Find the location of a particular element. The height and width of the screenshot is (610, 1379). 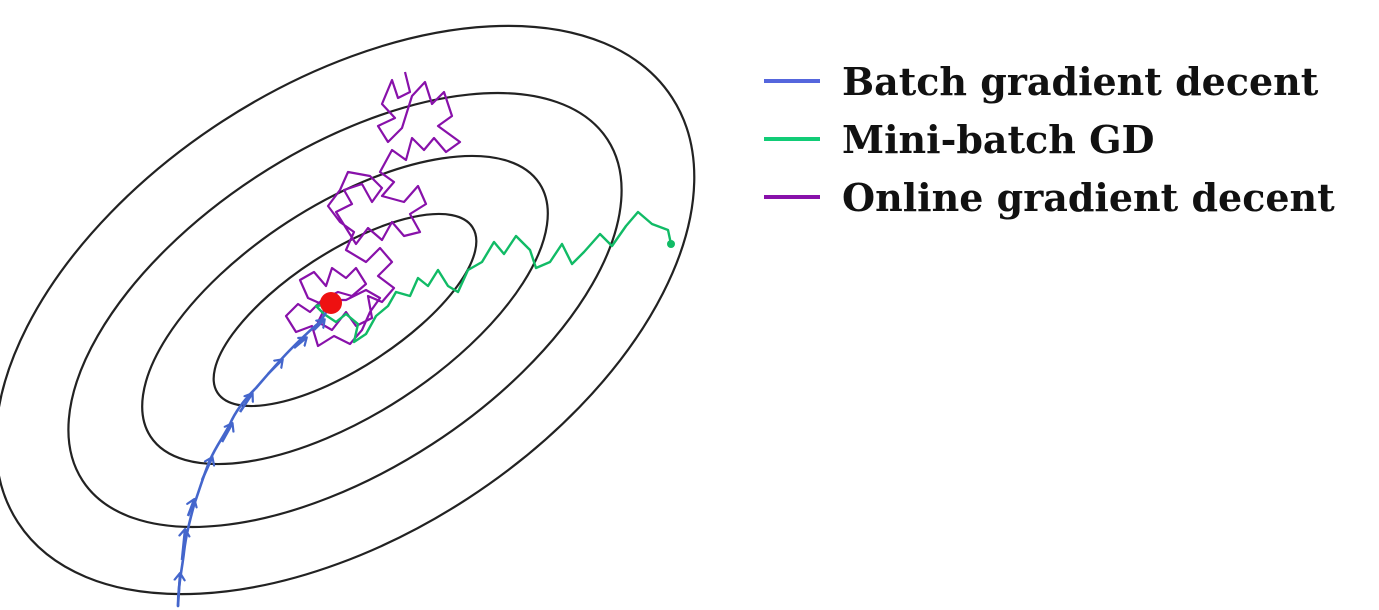

legend-item-minibatch: Mini-batch GD is located at coordinates (1070, 139).